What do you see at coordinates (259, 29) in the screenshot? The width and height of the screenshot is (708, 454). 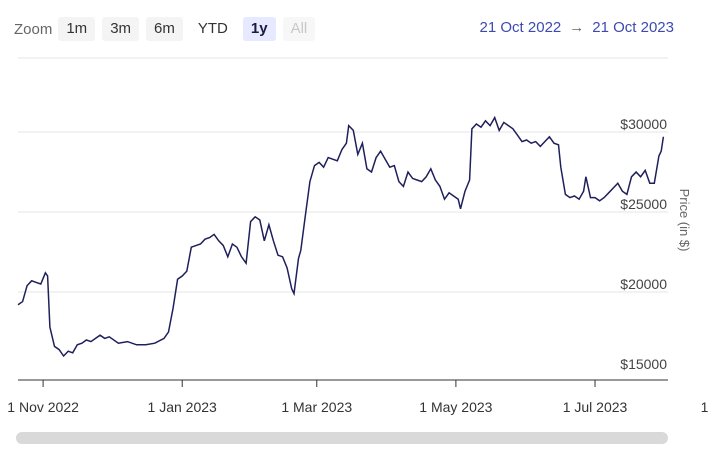 I see `zoom-1y-button: 1y` at bounding box center [259, 29].